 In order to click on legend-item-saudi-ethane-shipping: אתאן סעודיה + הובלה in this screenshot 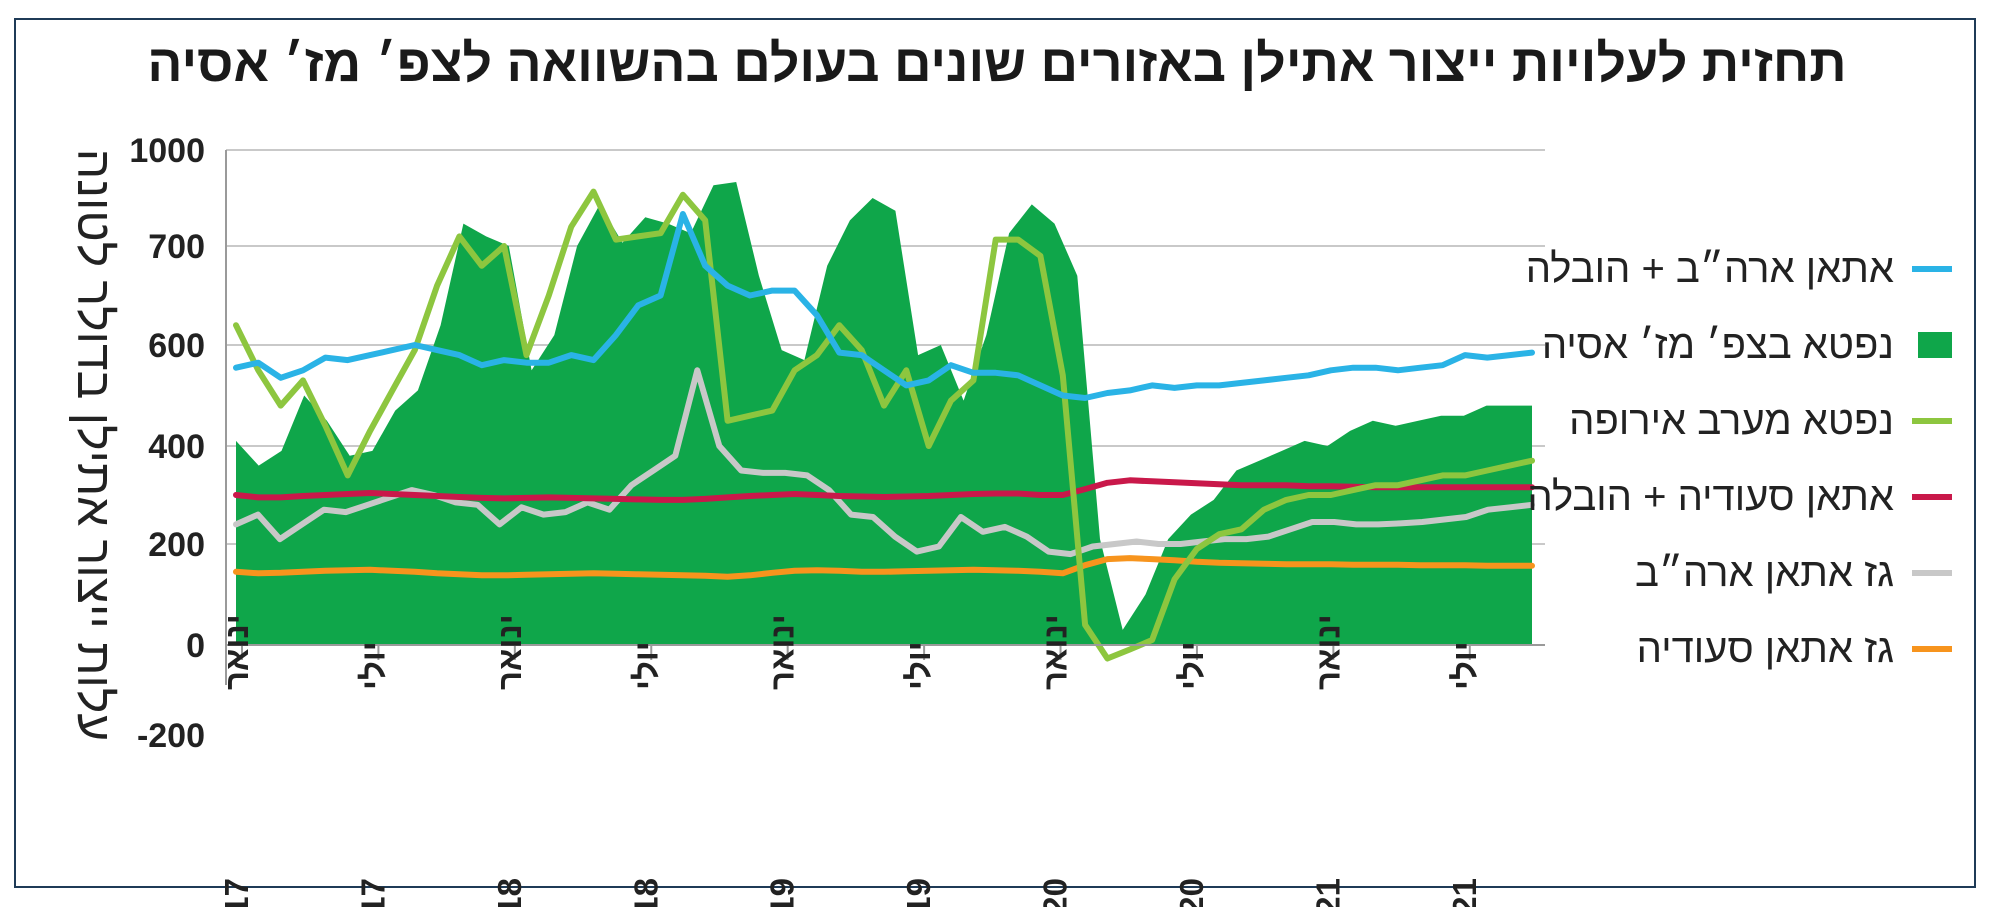, I will do `click(1737, 497)`.